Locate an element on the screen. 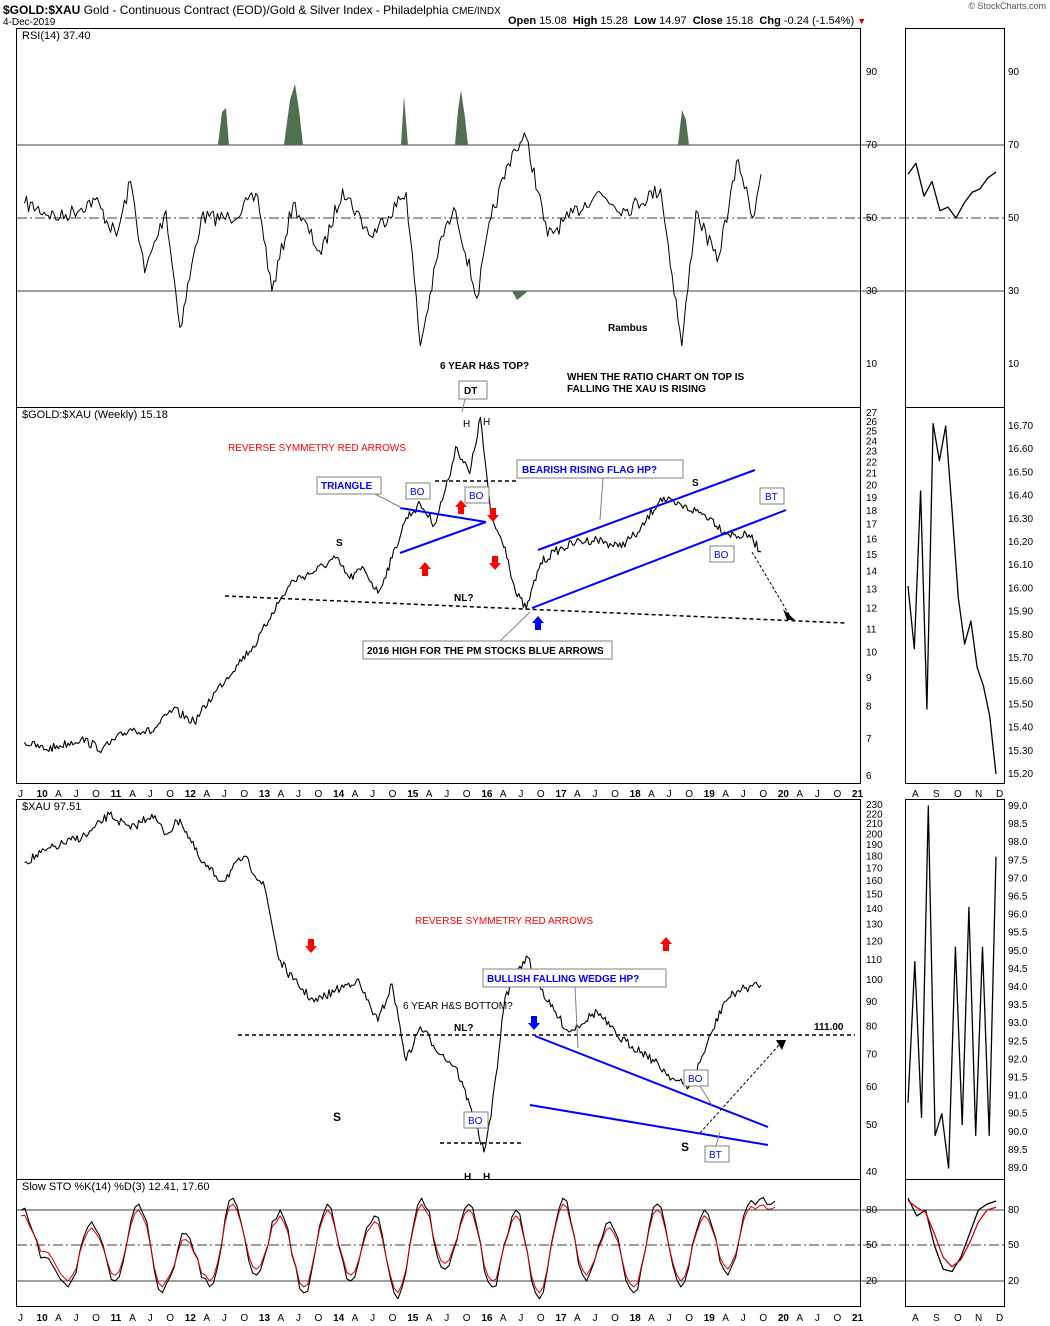 This screenshot has height=1326, width=1050. flag-callout-box is located at coordinates (600, 469).